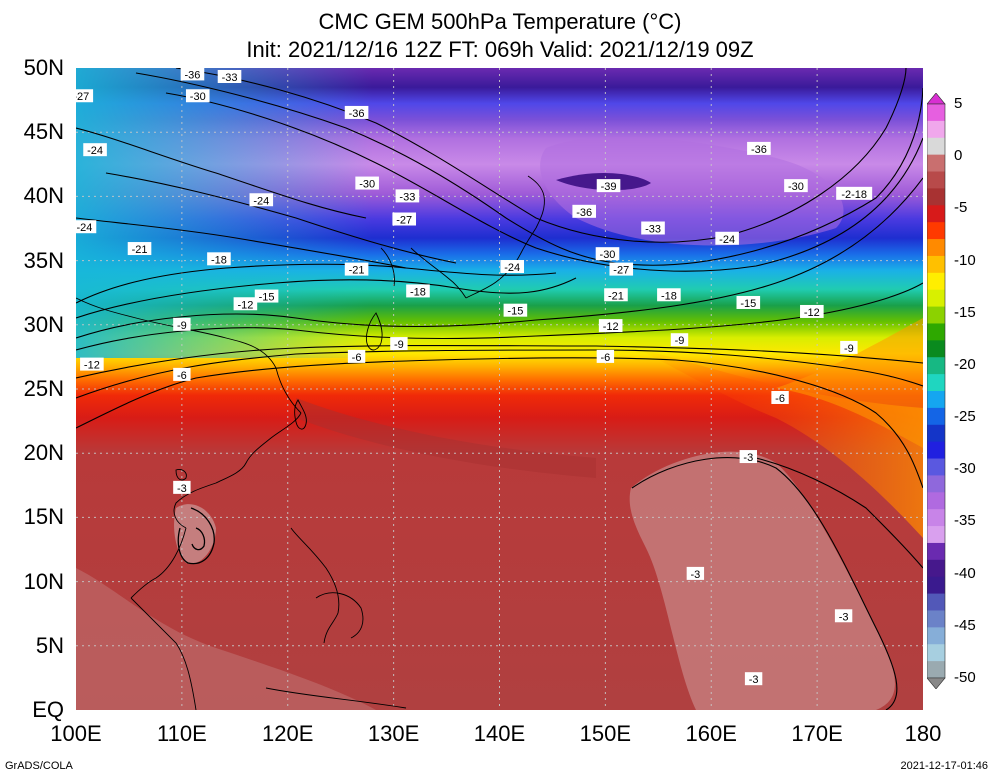 This screenshot has width=1000, height=779. I want to click on colorbar, so click(936, 391).